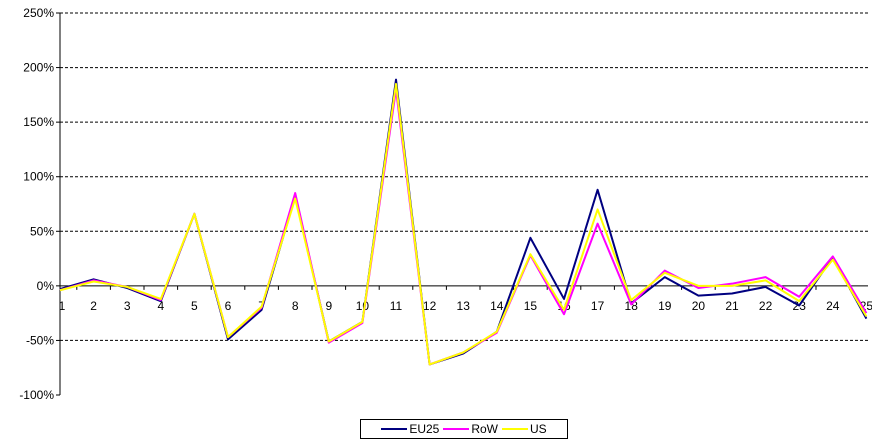 The height and width of the screenshot is (445, 872). I want to click on y-tick-labels: -100% -50% 0% 50% 100% 150% 200% 250%, so click(36, 204).